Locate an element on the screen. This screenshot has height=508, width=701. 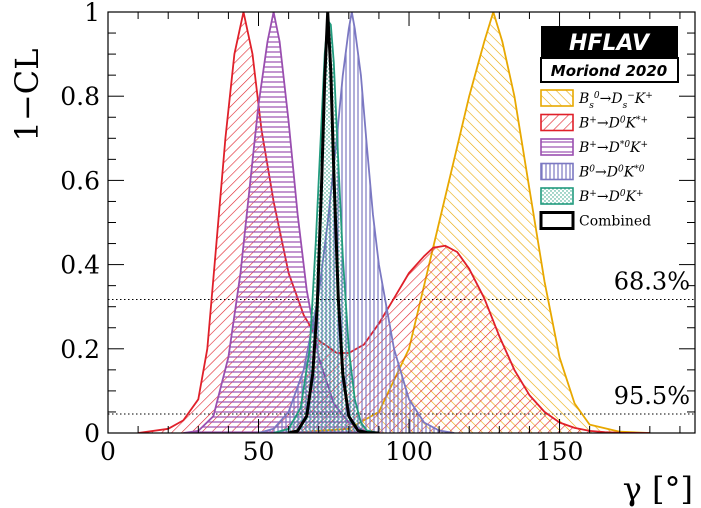
x-tick-label-2: 100 is located at coordinates (409, 451).